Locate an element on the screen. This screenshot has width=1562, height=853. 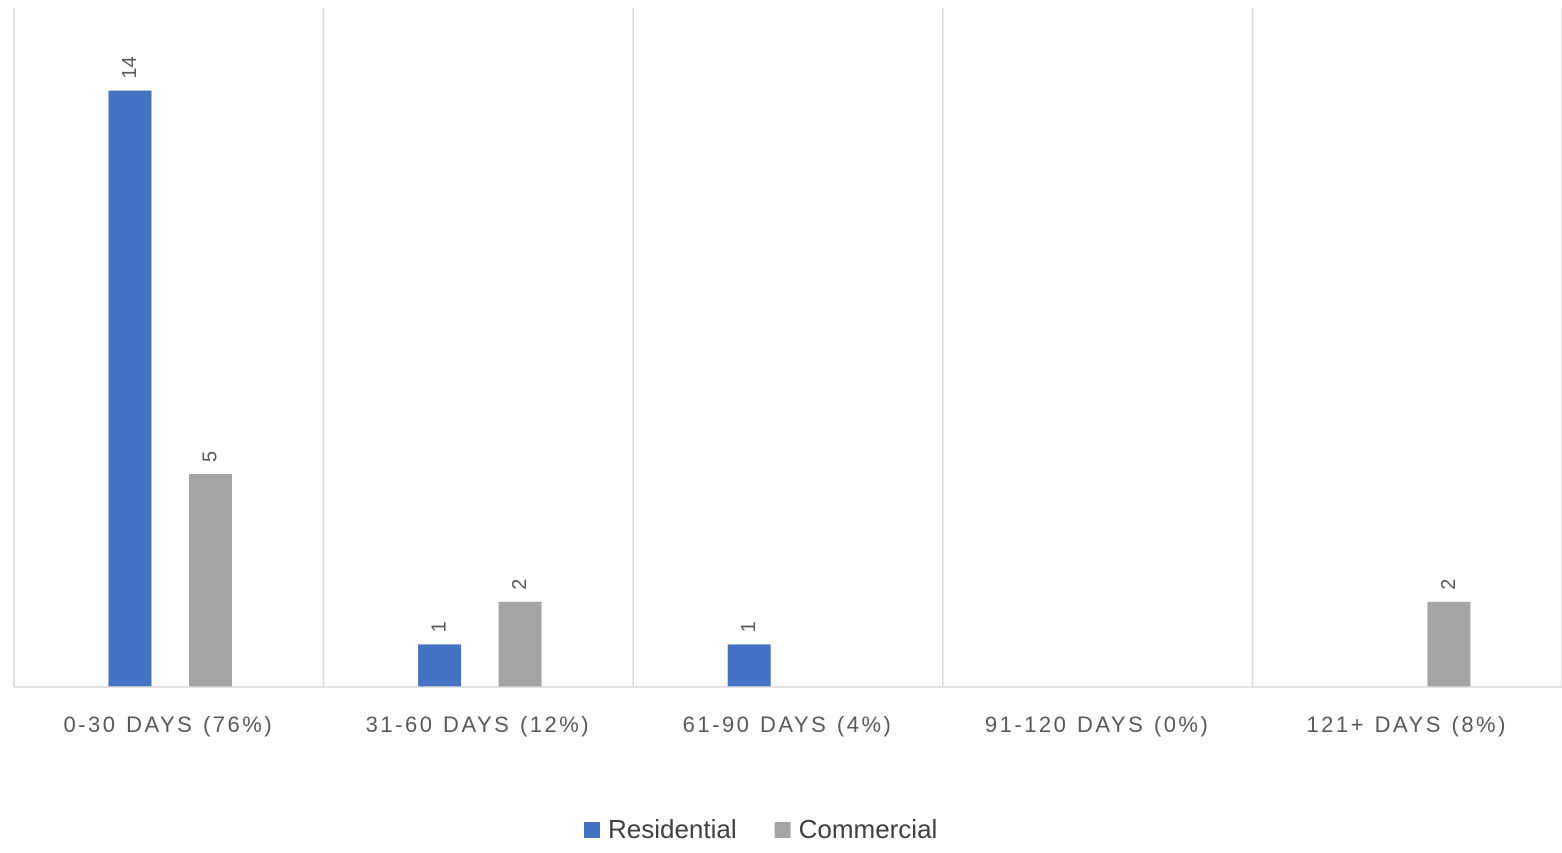
legend-swatch-commercial is located at coordinates (782, 830).